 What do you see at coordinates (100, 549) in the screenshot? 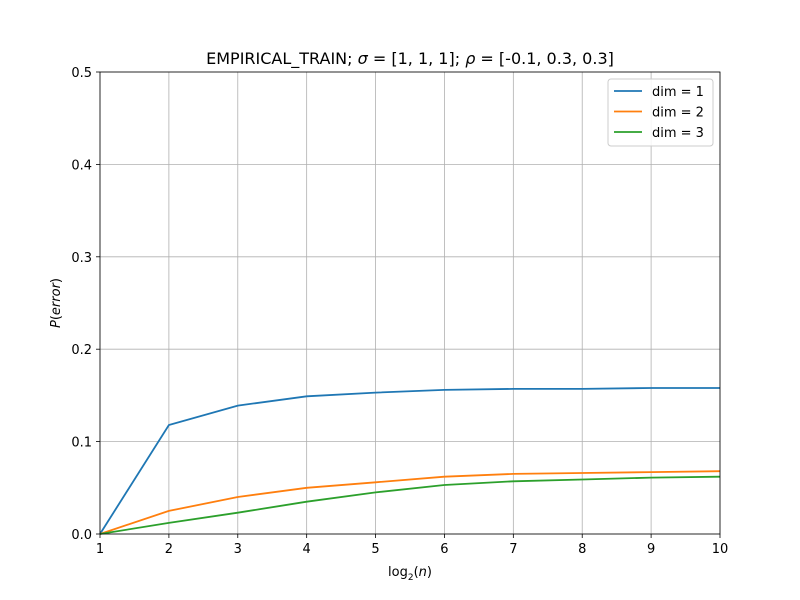
I see `x-tick-label: 1` at bounding box center [100, 549].